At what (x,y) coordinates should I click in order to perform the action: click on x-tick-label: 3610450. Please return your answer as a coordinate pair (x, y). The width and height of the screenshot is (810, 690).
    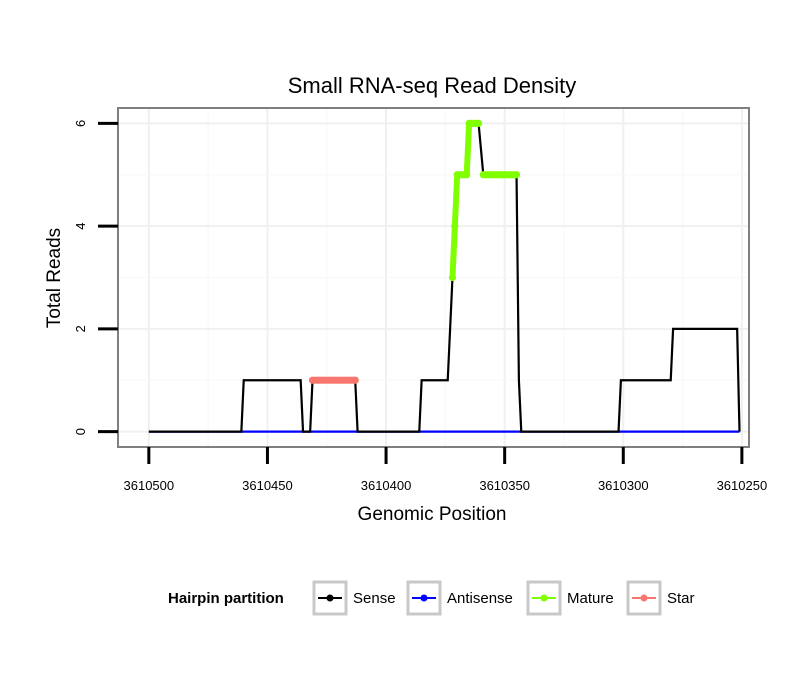
    Looking at the image, I should click on (267, 485).